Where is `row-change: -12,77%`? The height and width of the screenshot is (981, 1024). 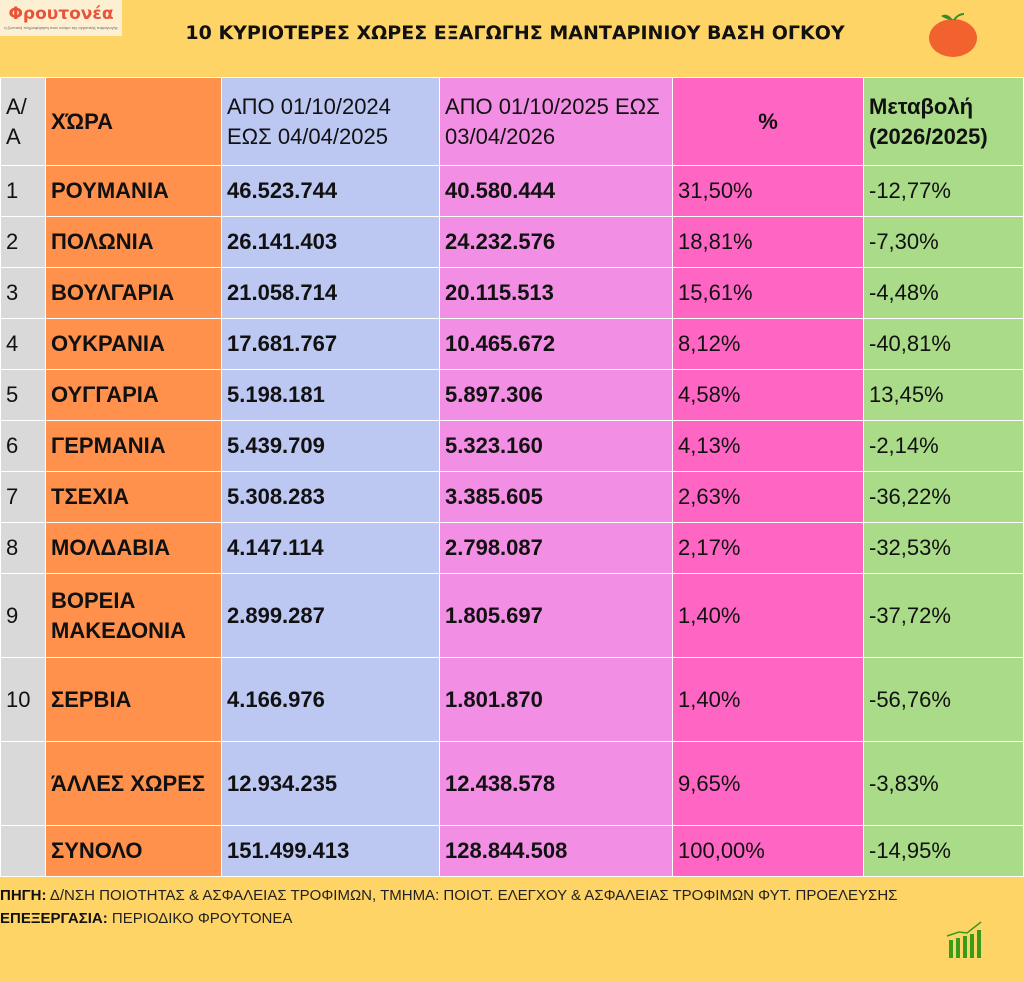
row-change: -12,77% is located at coordinates (943, 191).